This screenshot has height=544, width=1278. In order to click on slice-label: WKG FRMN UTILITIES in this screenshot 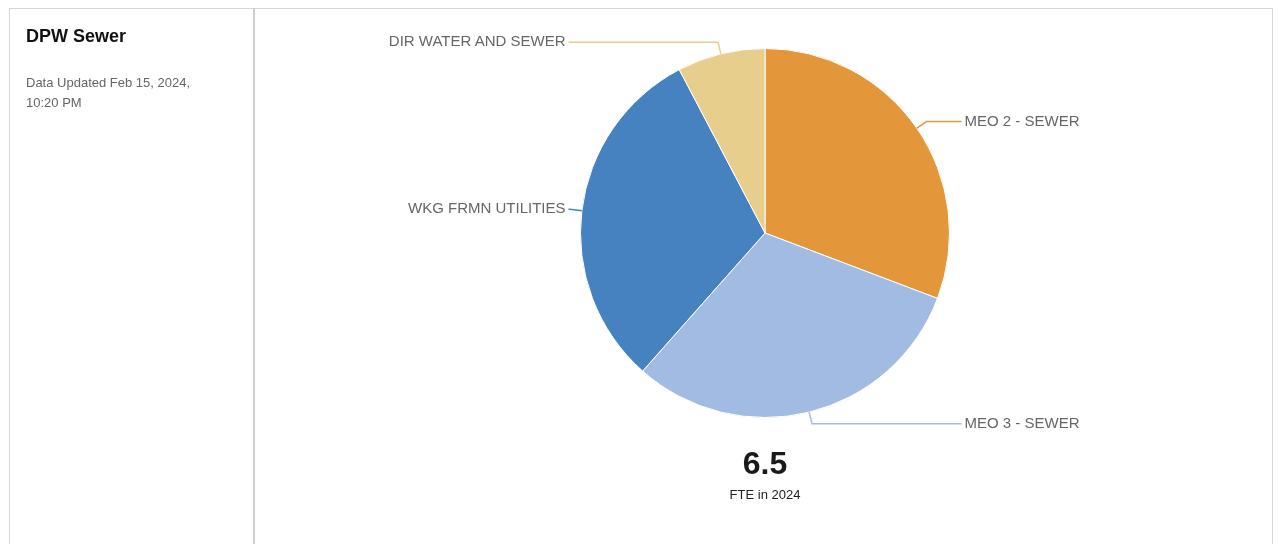, I will do `click(487, 208)`.